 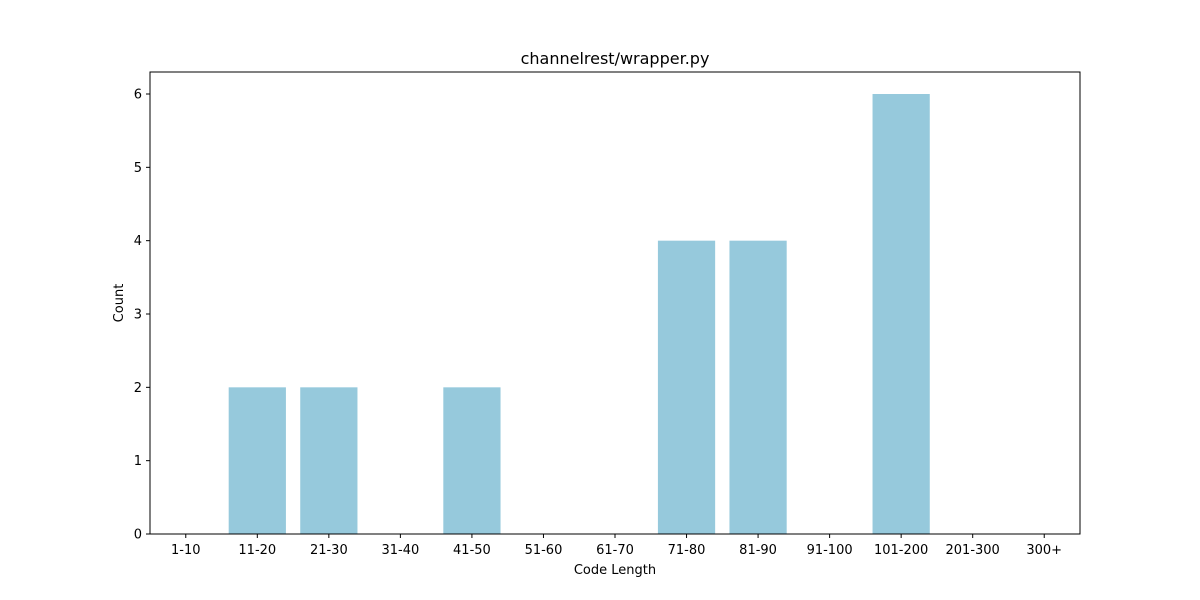 What do you see at coordinates (138, 168) in the screenshot?
I see `y-tick-label: 5` at bounding box center [138, 168].